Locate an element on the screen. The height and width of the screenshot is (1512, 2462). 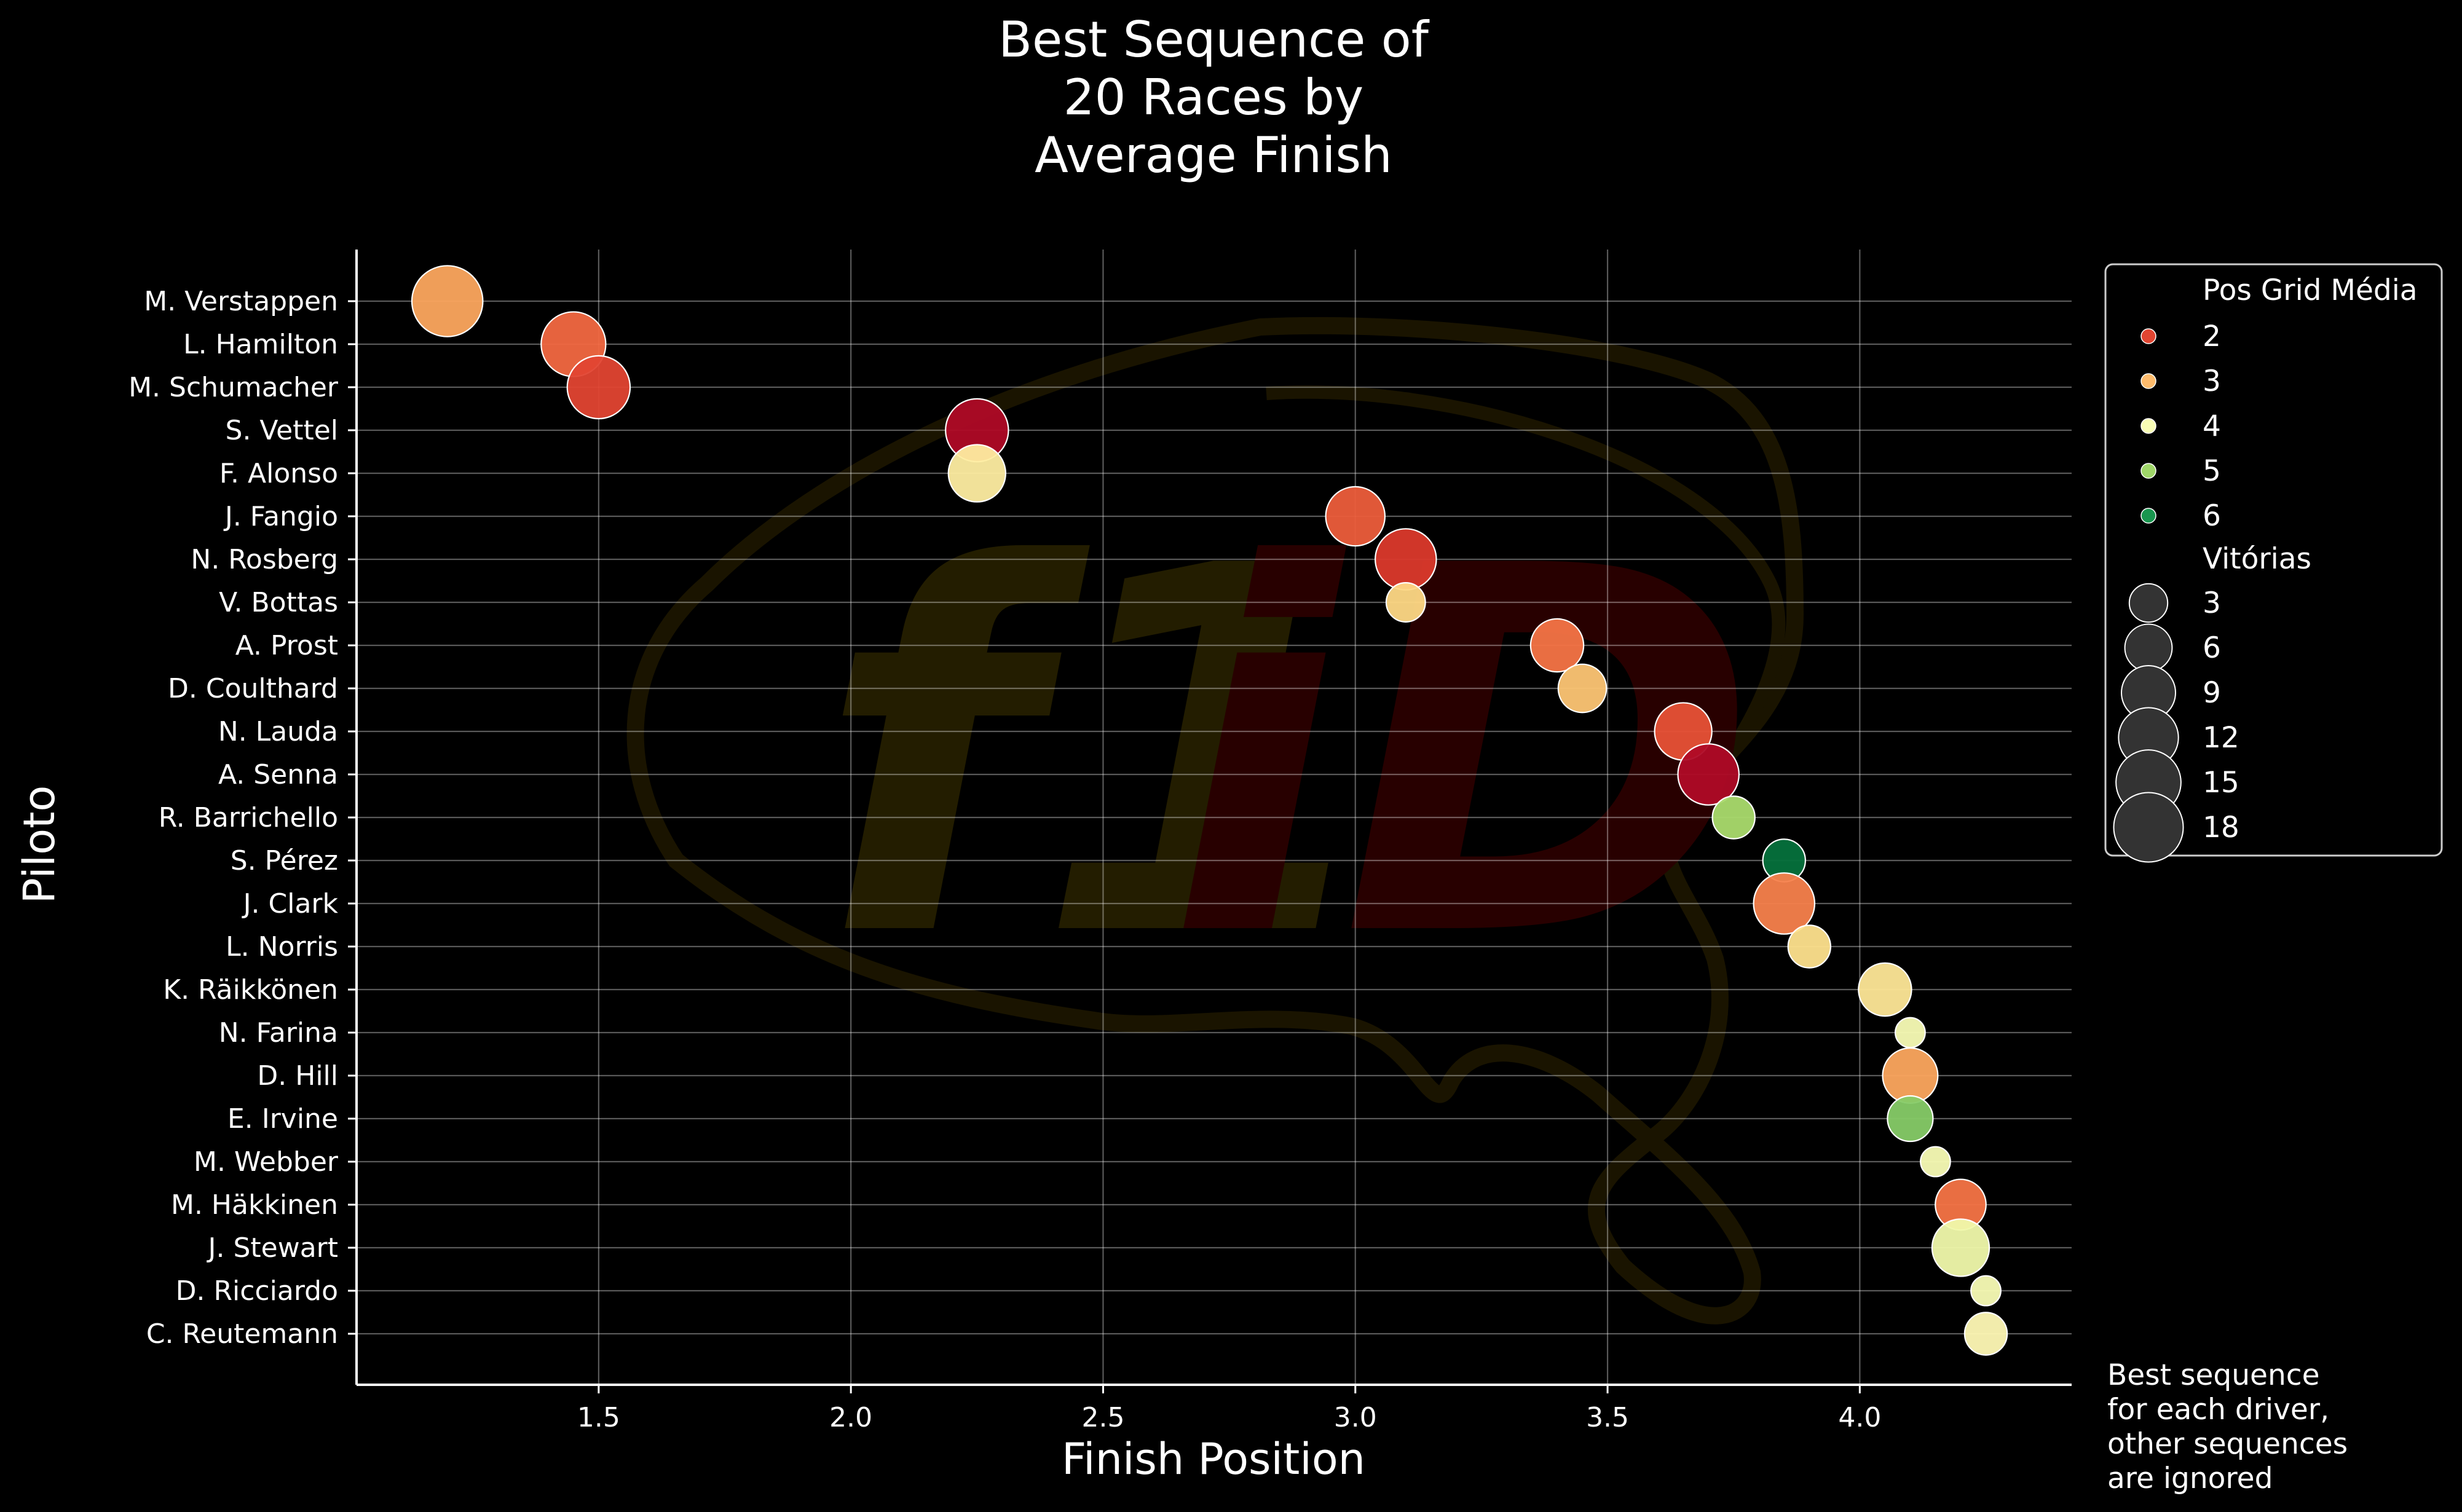
x-tick-label: 1.5 is located at coordinates (598, 1417).